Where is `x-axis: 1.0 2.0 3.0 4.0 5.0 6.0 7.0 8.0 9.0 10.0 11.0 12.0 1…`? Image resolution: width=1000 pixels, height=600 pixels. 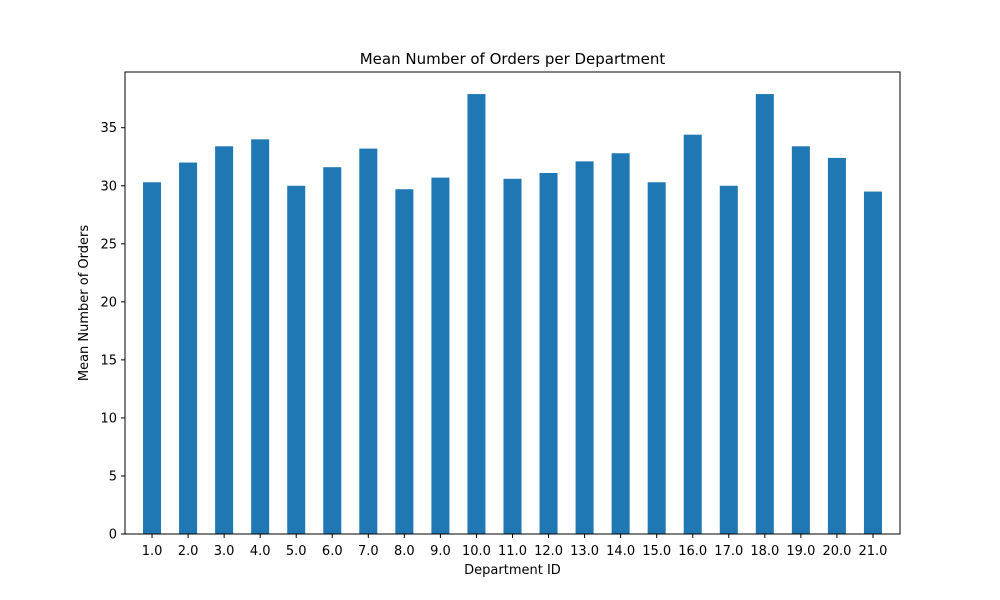 x-axis: 1.0 2.0 3.0 4.0 5.0 6.0 7.0 8.0 9.0 10.0 11.0 12.0 1… is located at coordinates (514, 546).